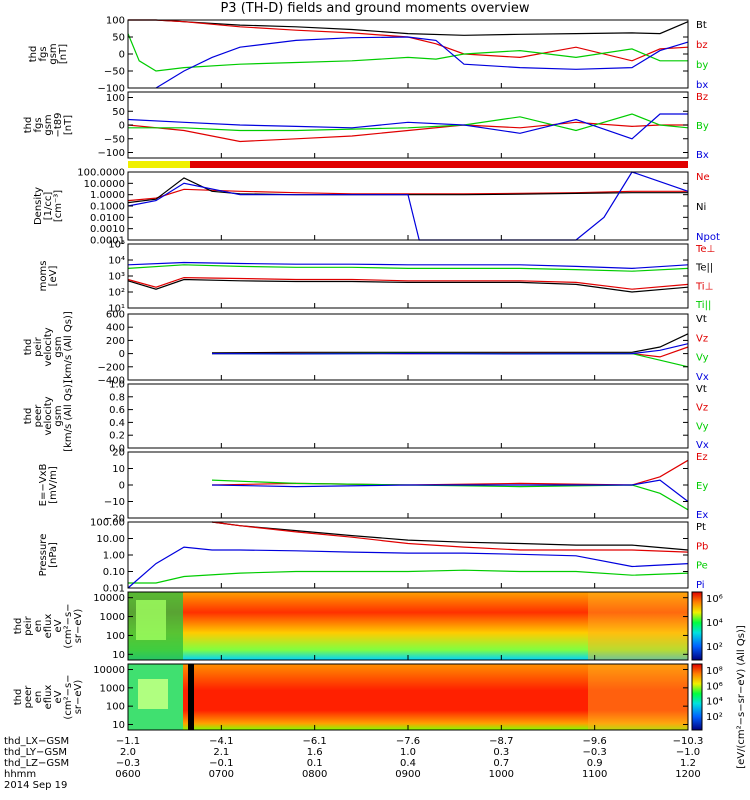 Image resolution: width=750 pixels, height=800 pixels. What do you see at coordinates (117, 397) in the screenshot?
I see `y-tick-label: 0.8` at bounding box center [117, 397].